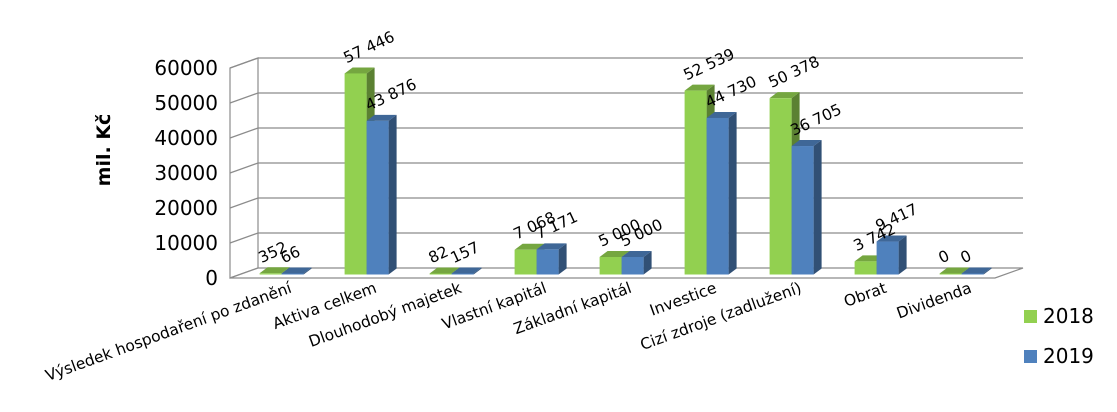 The width and height of the screenshot is (1117, 412). What do you see at coordinates (169, 332) in the screenshot?
I see `category-label: Výsledek hospodaření po zdanění` at bounding box center [169, 332].